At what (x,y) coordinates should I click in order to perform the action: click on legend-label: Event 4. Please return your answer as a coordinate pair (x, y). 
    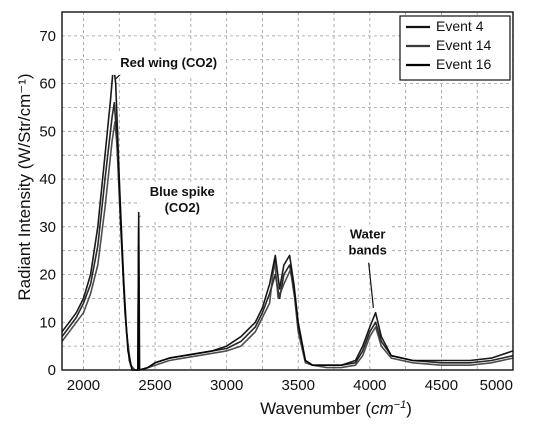
    Looking at the image, I should click on (460, 26).